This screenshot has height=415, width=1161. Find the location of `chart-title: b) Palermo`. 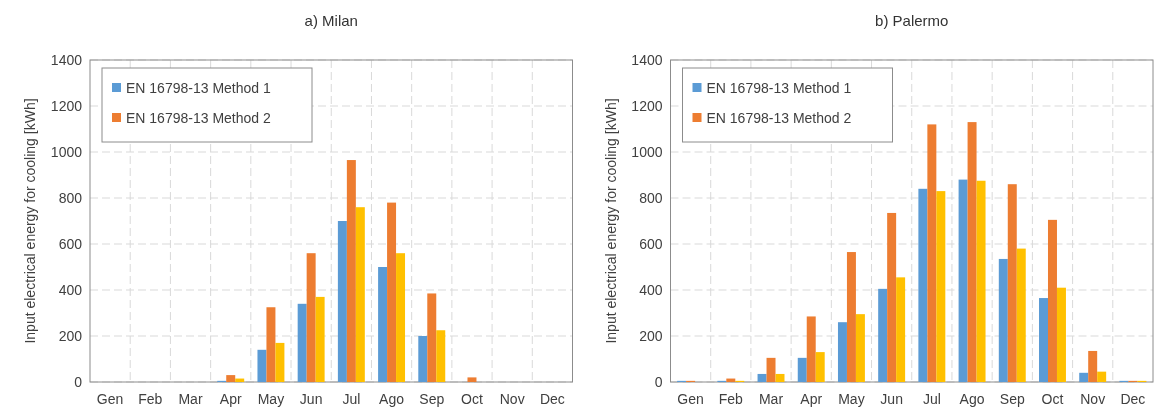

chart-title: b) Palermo is located at coordinates (912, 20).